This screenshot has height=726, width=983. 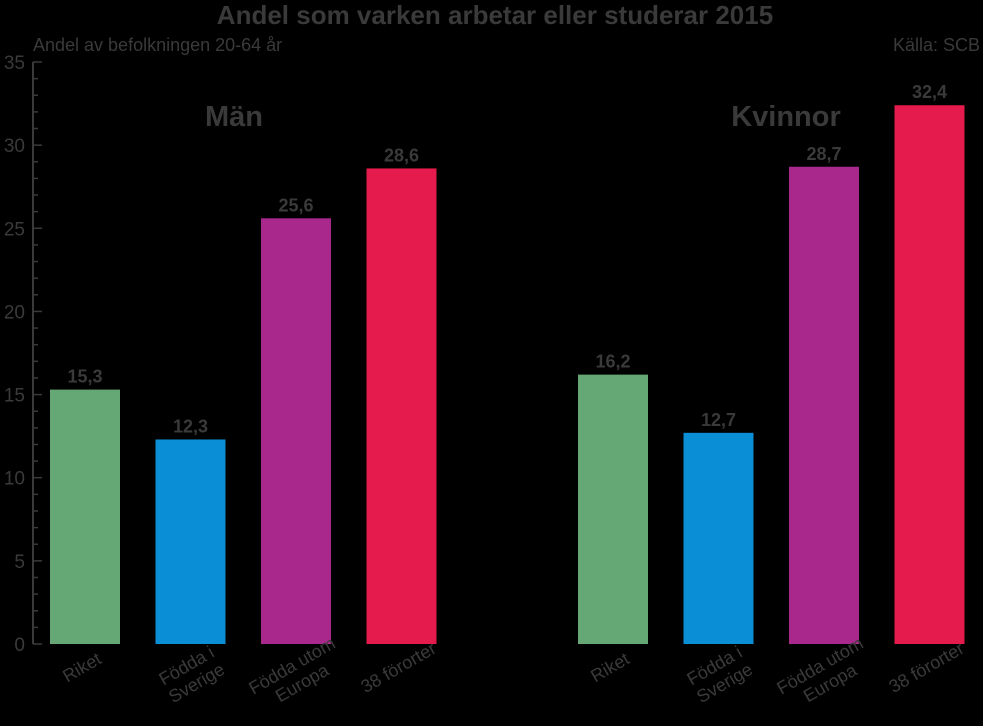 I want to click on data-label: 25,6, so click(x=295, y=205).